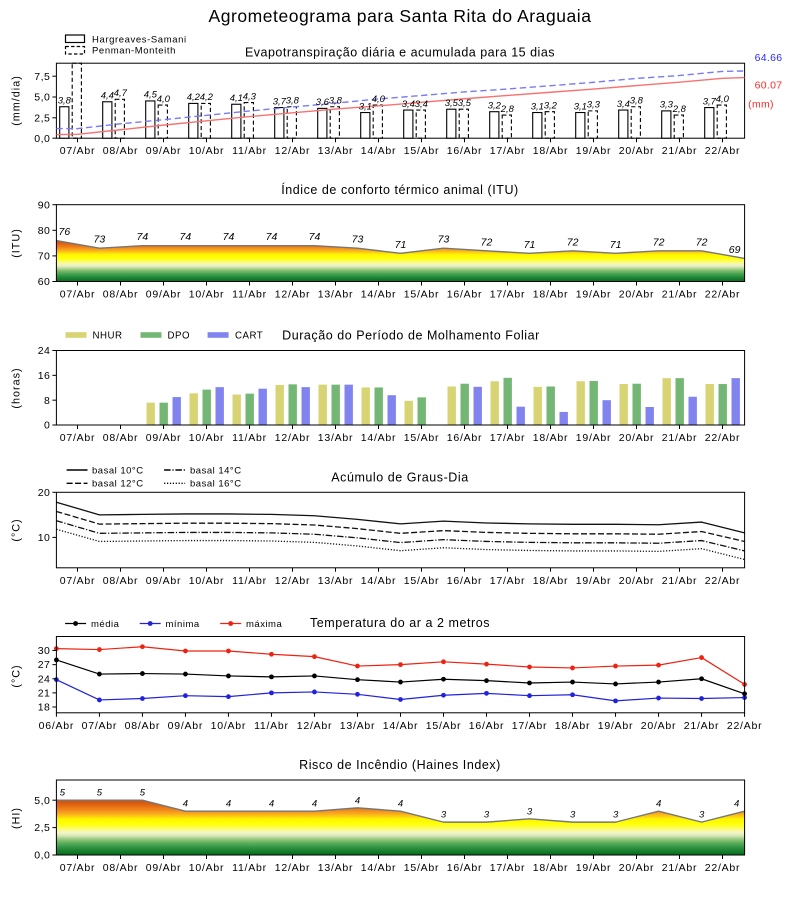 Image resolution: width=800 pixels, height=900 pixels. What do you see at coordinates (65, 232) in the screenshot?
I see `svg-text: 76` at bounding box center [65, 232].